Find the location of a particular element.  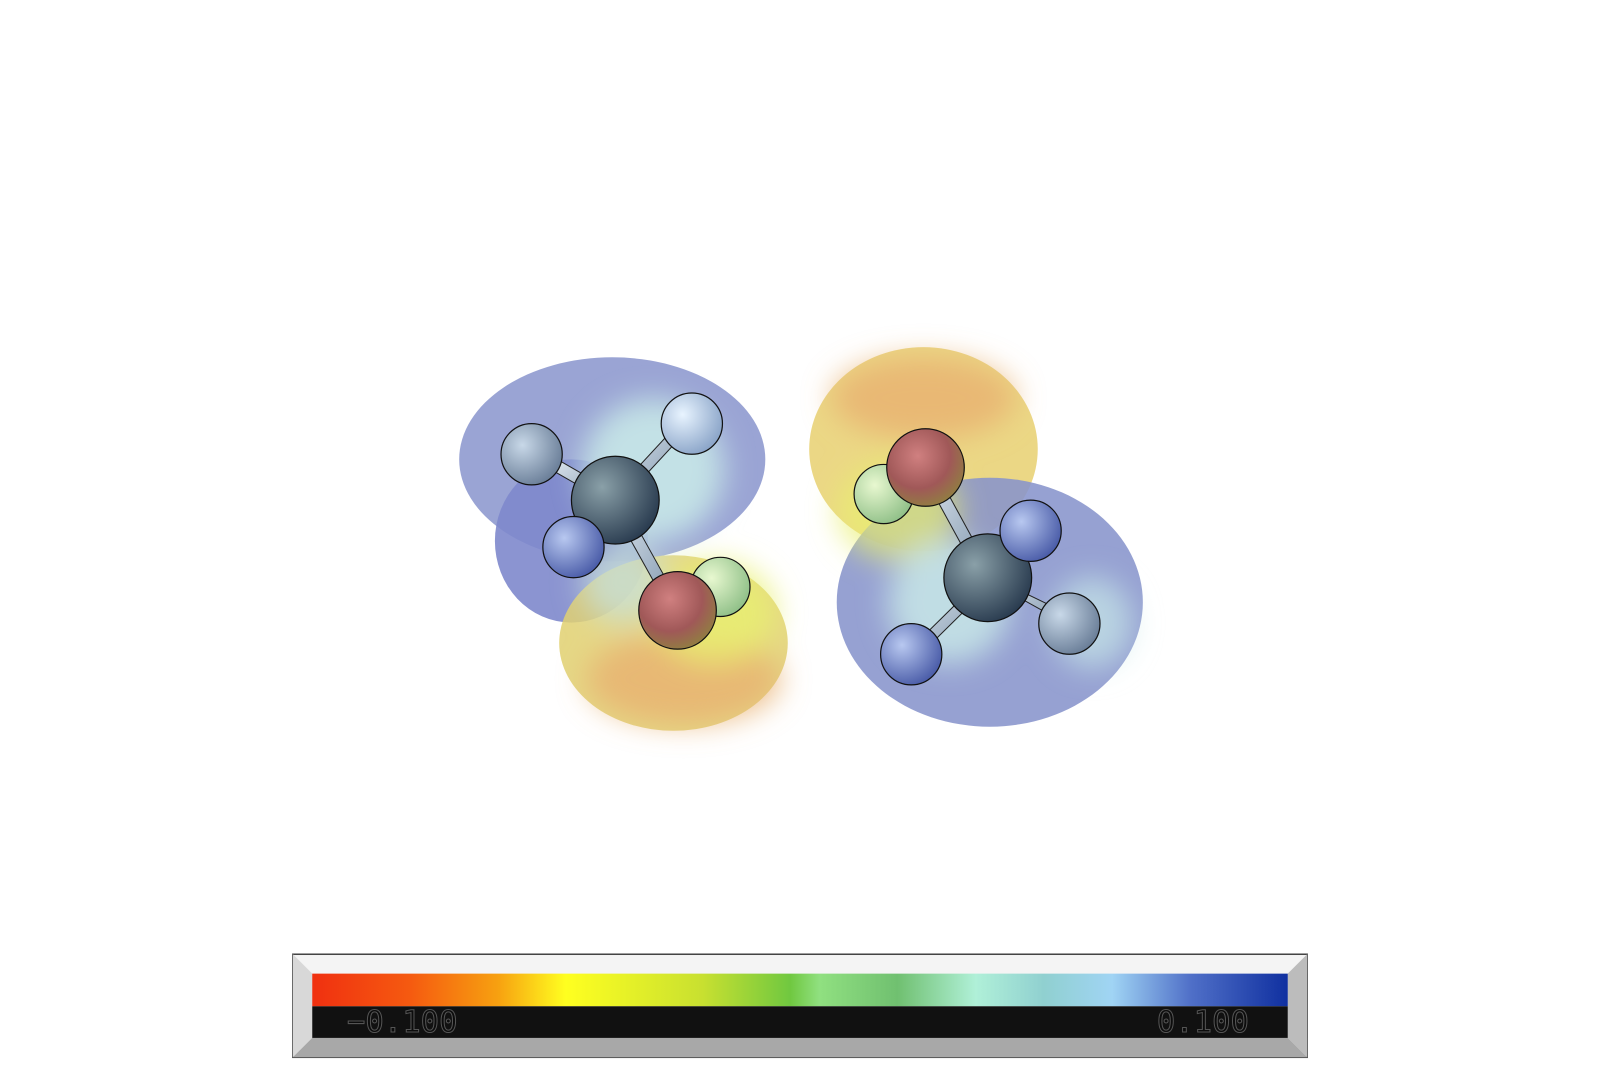

atoms is located at coordinates (800, 539).